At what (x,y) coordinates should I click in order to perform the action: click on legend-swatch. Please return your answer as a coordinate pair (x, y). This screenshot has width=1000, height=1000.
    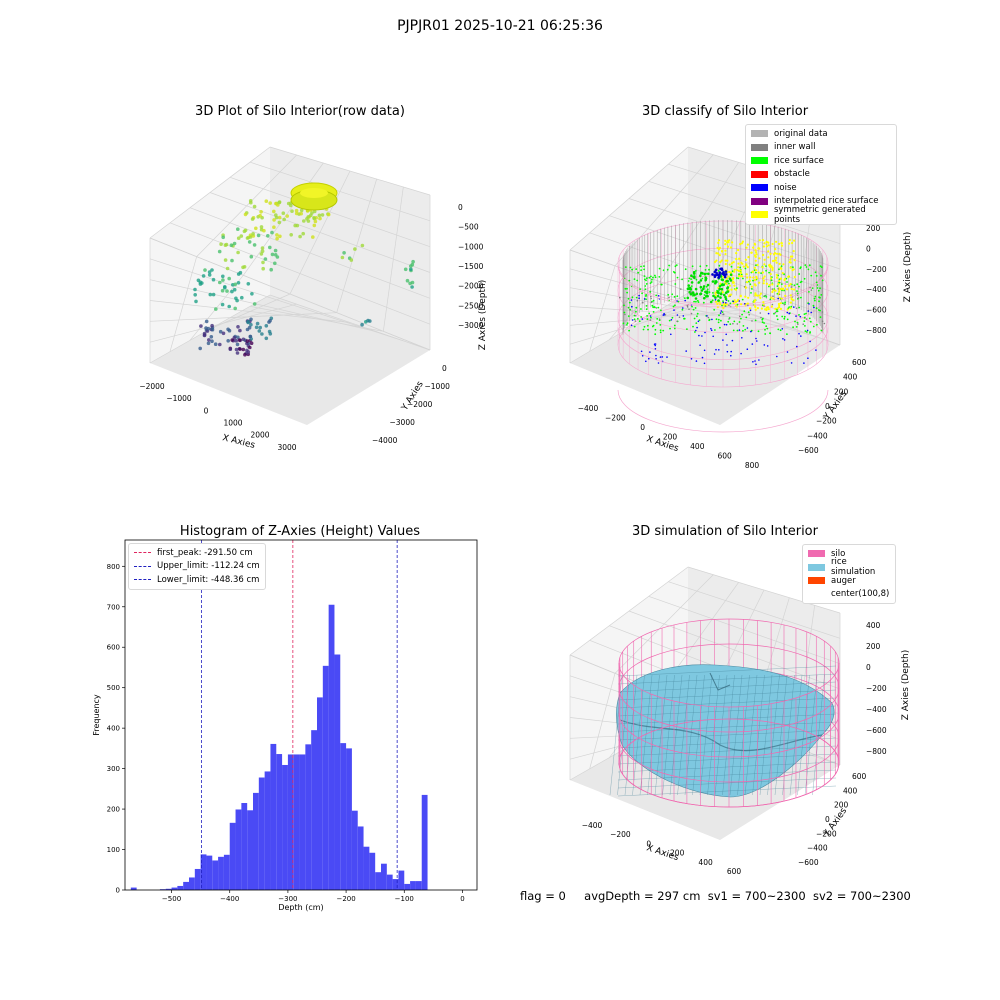
    Looking at the image, I should click on (816, 581).